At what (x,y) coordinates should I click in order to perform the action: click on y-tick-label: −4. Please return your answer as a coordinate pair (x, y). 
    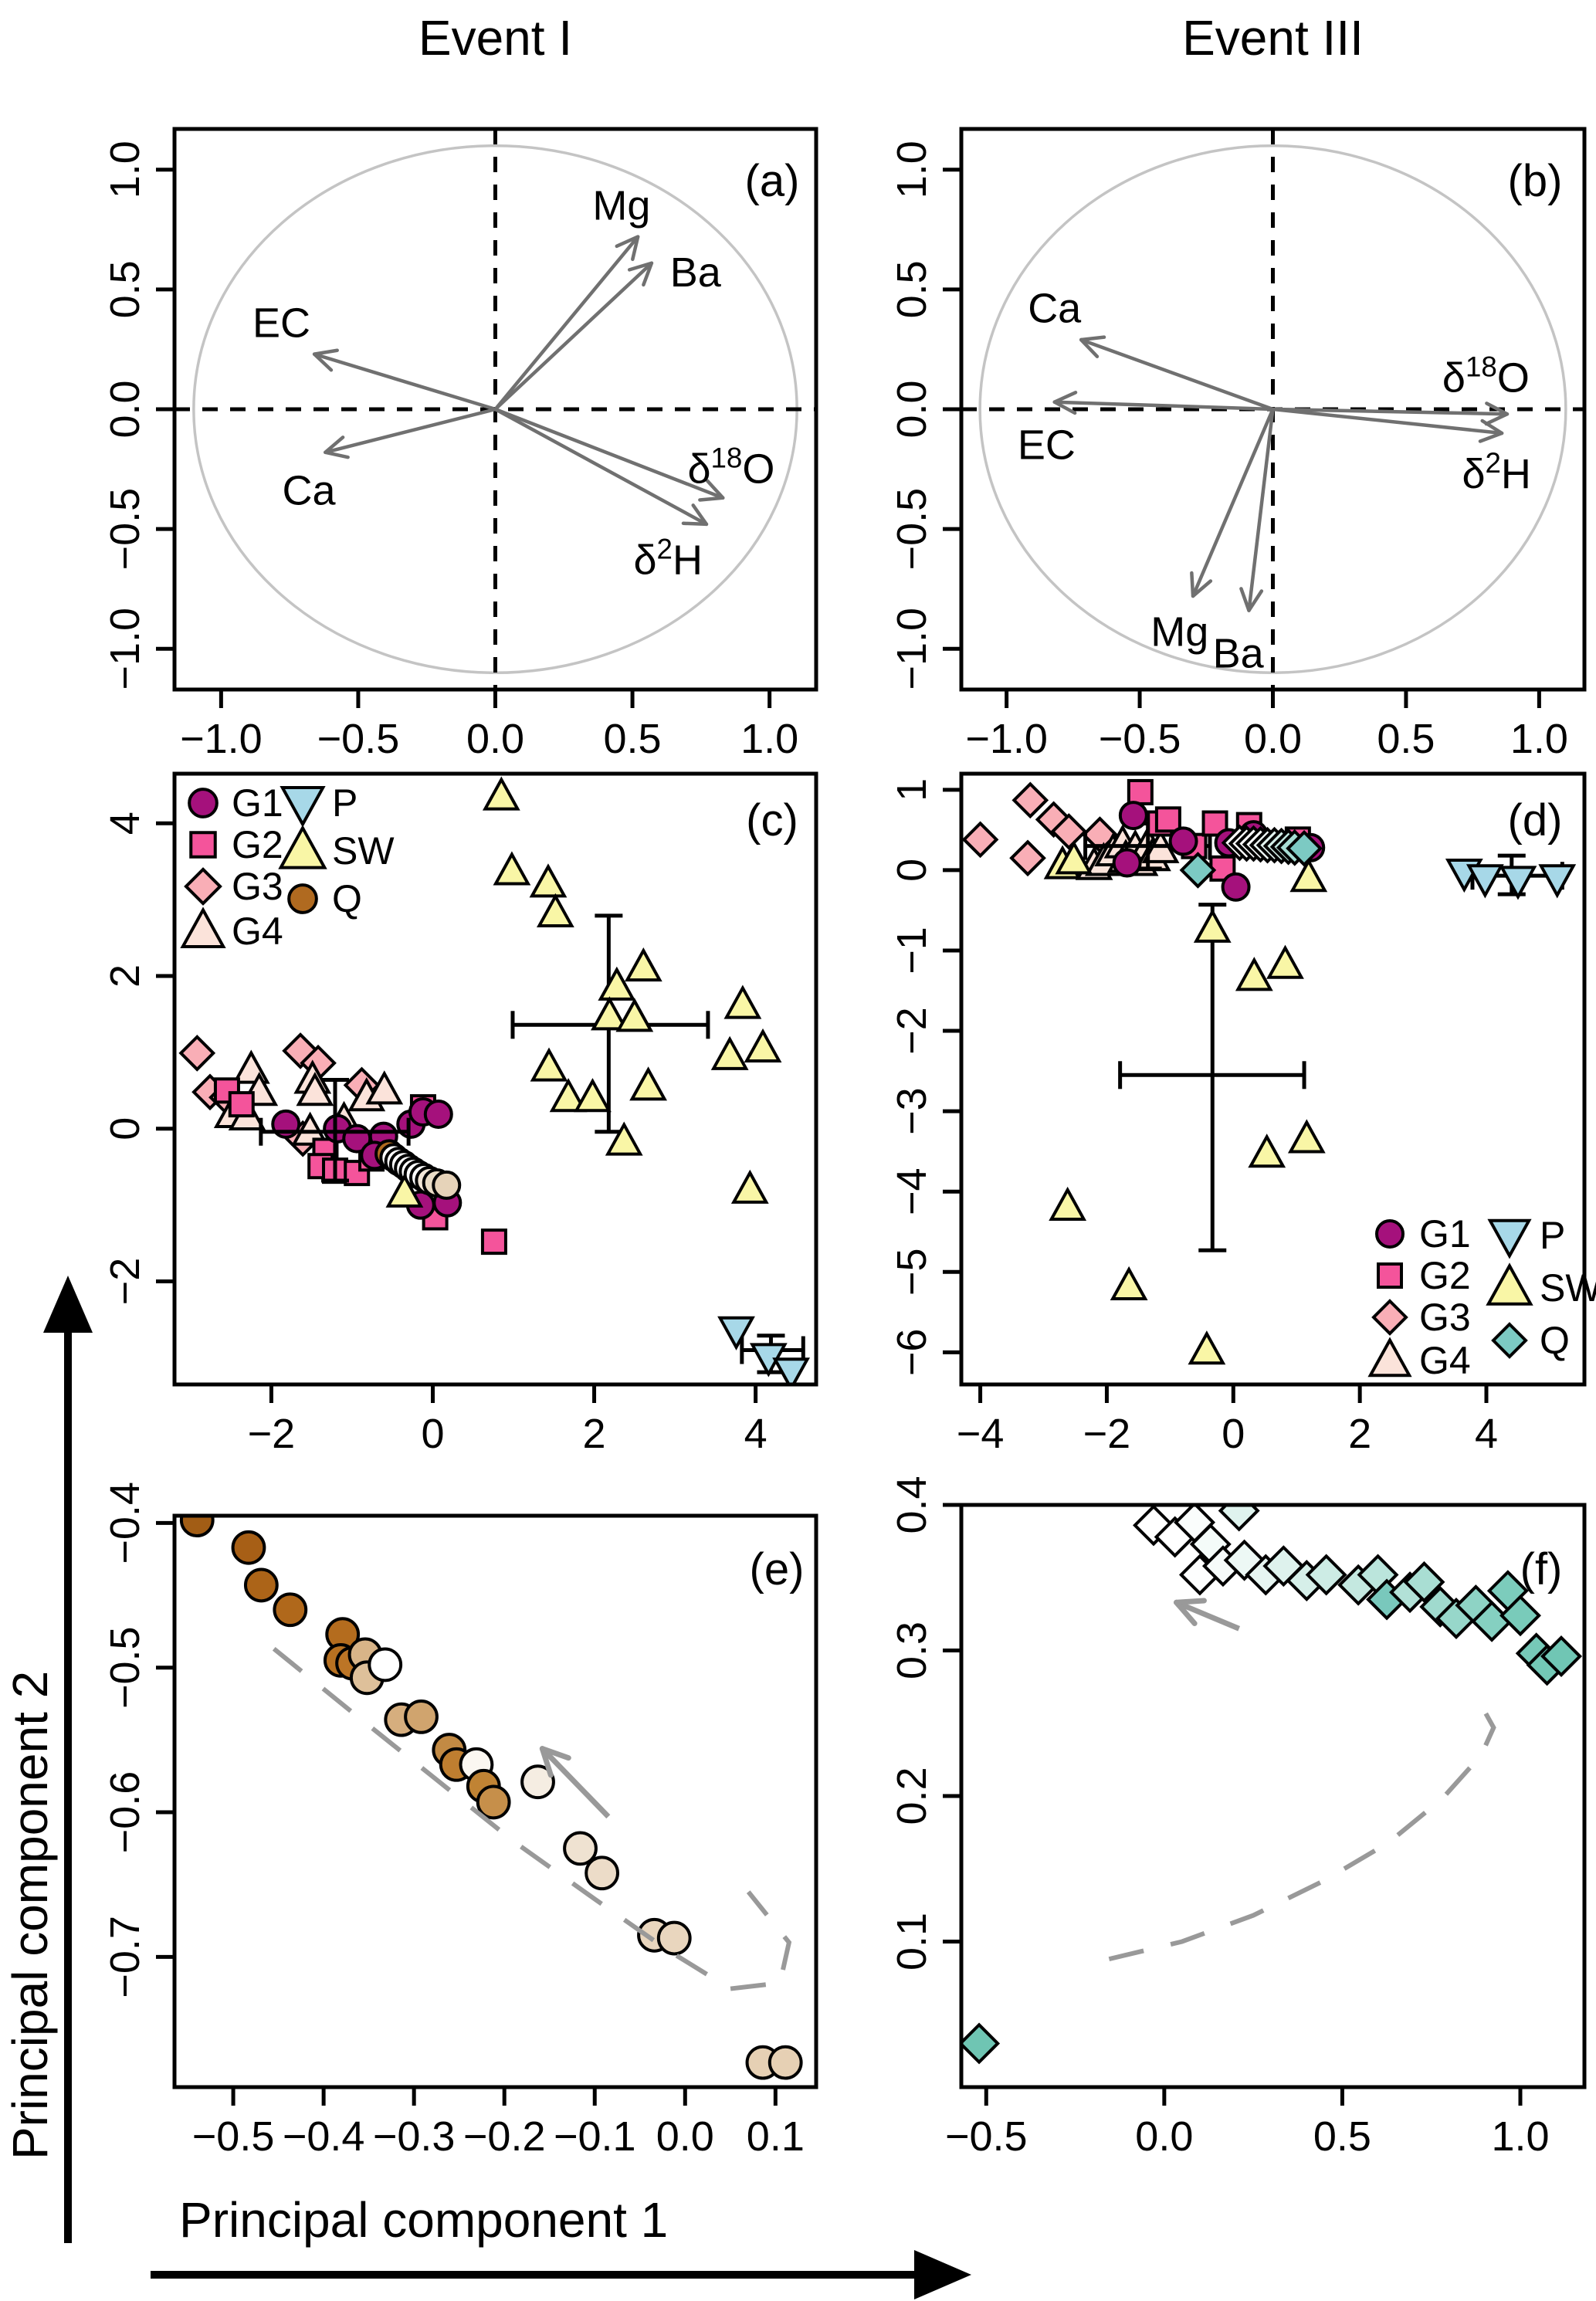
    Looking at the image, I should click on (912, 1191).